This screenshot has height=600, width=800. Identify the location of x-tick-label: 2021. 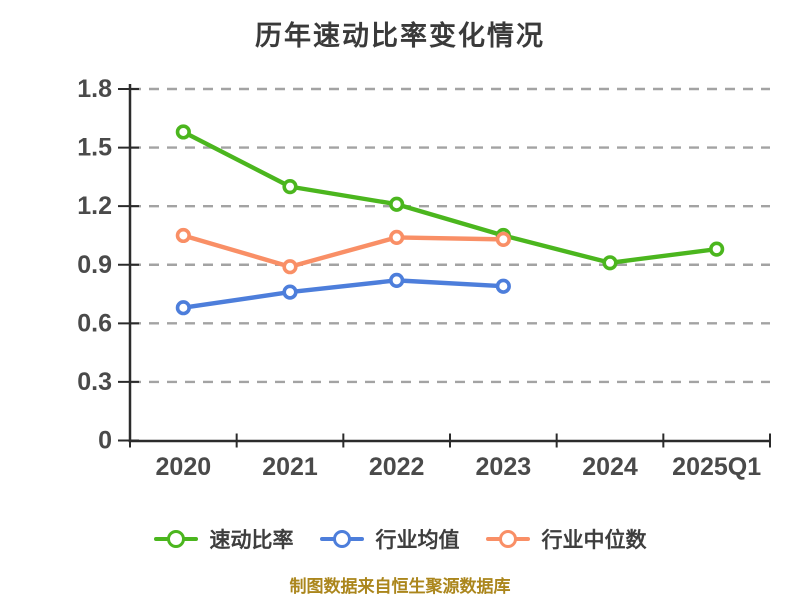
(290, 467).